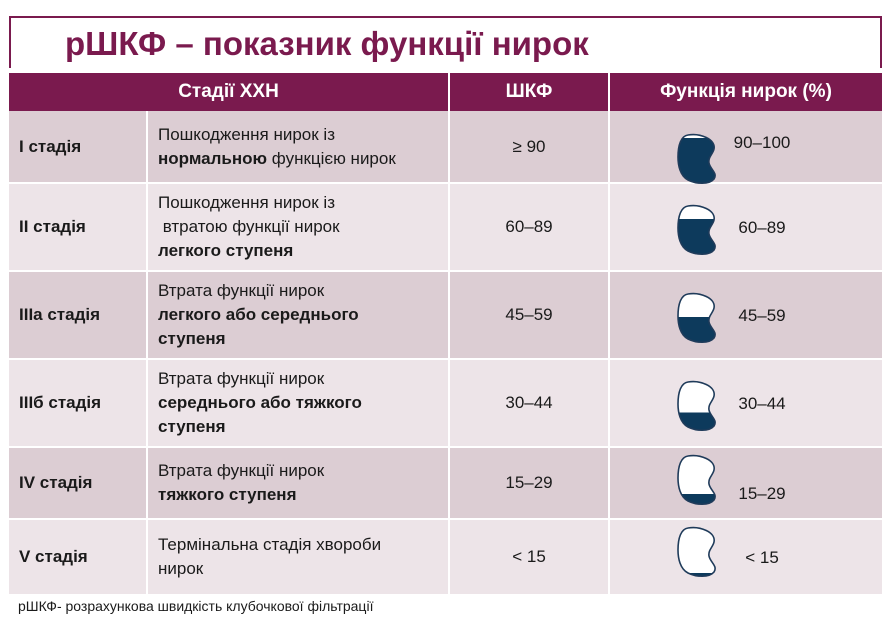 The image size is (893, 622). What do you see at coordinates (226, 250) in the screenshot?
I see `description-bold-text: легкого ступеня` at bounding box center [226, 250].